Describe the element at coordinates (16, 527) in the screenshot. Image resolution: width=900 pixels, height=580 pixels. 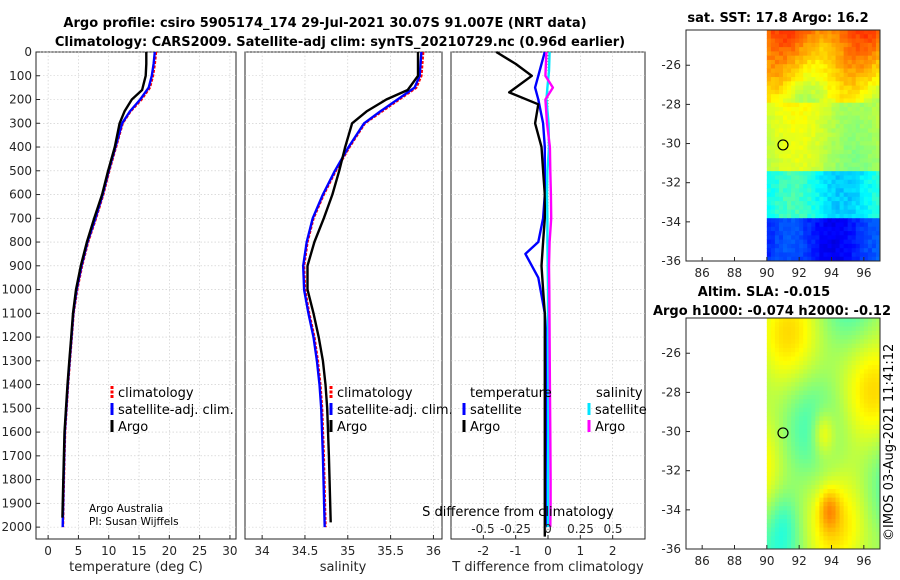
I see `y-tick-label: 2000` at that location.